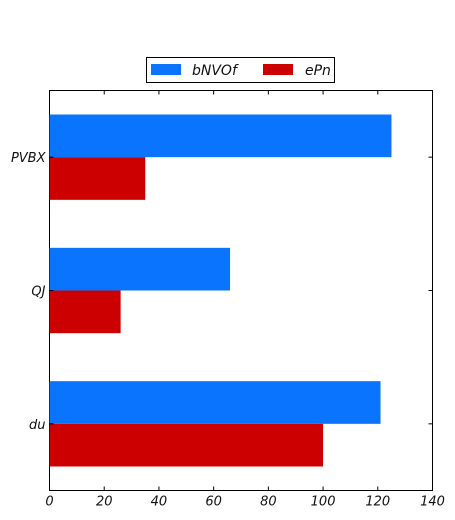 This screenshot has width=455, height=520. Describe the element at coordinates (377, 502) in the screenshot. I see `x-tick-label: 120` at that location.